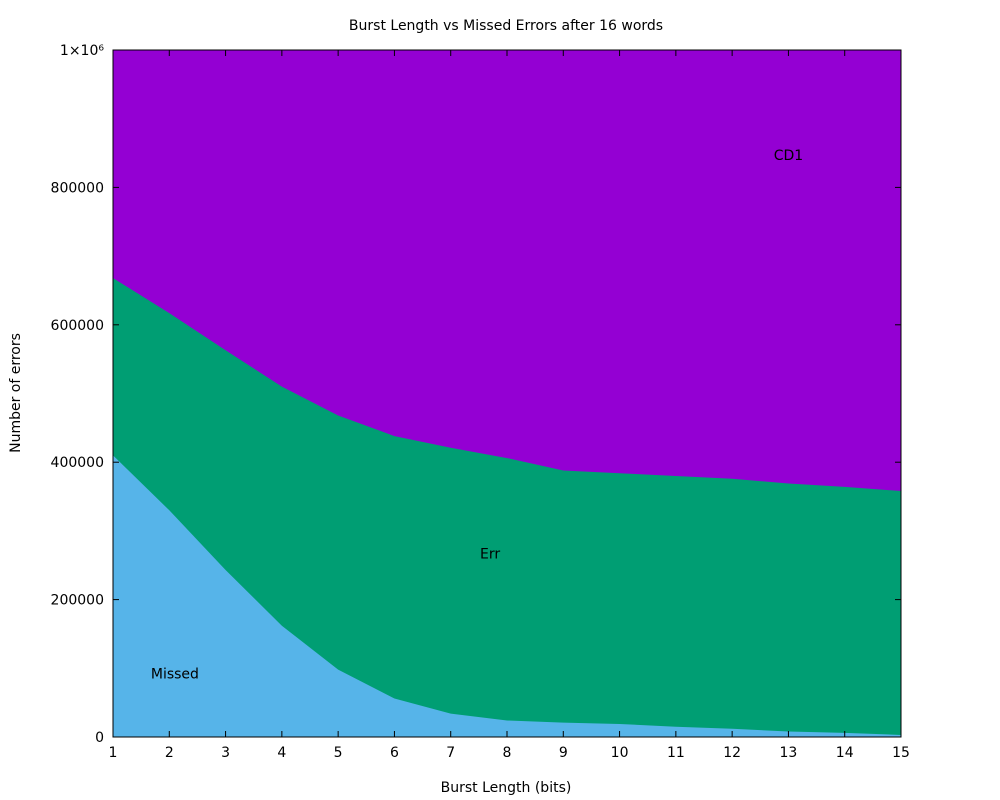 This screenshot has height=800, width=1000. Describe the element at coordinates (506, 788) in the screenshot. I see `x-axis-label: Burst Length (bits)` at that location.